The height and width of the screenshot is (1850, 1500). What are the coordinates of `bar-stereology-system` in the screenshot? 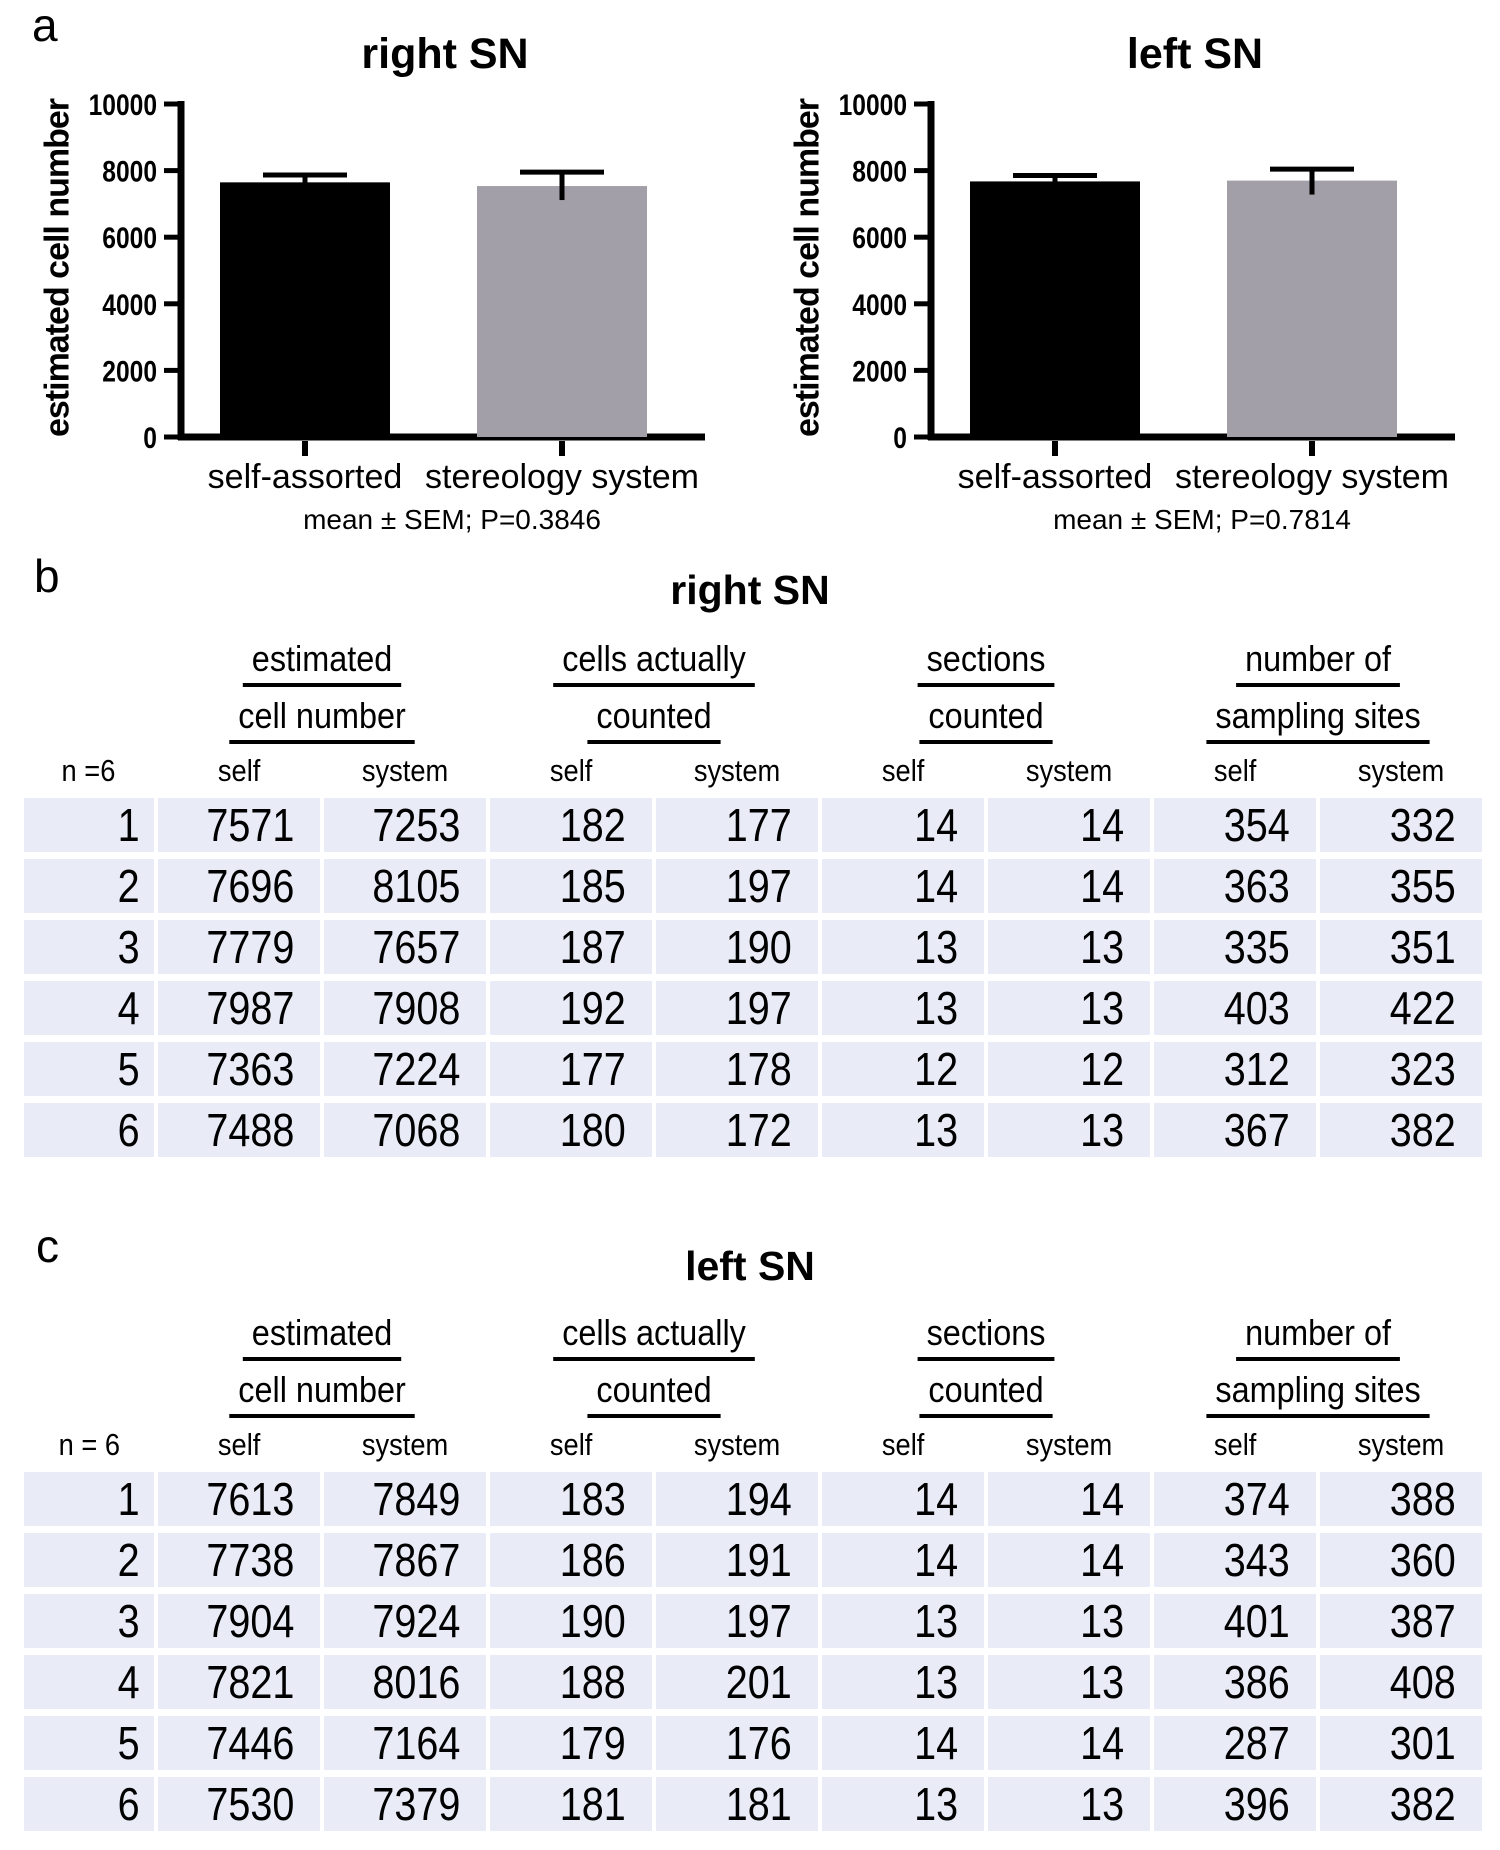 It's located at (1312, 308).